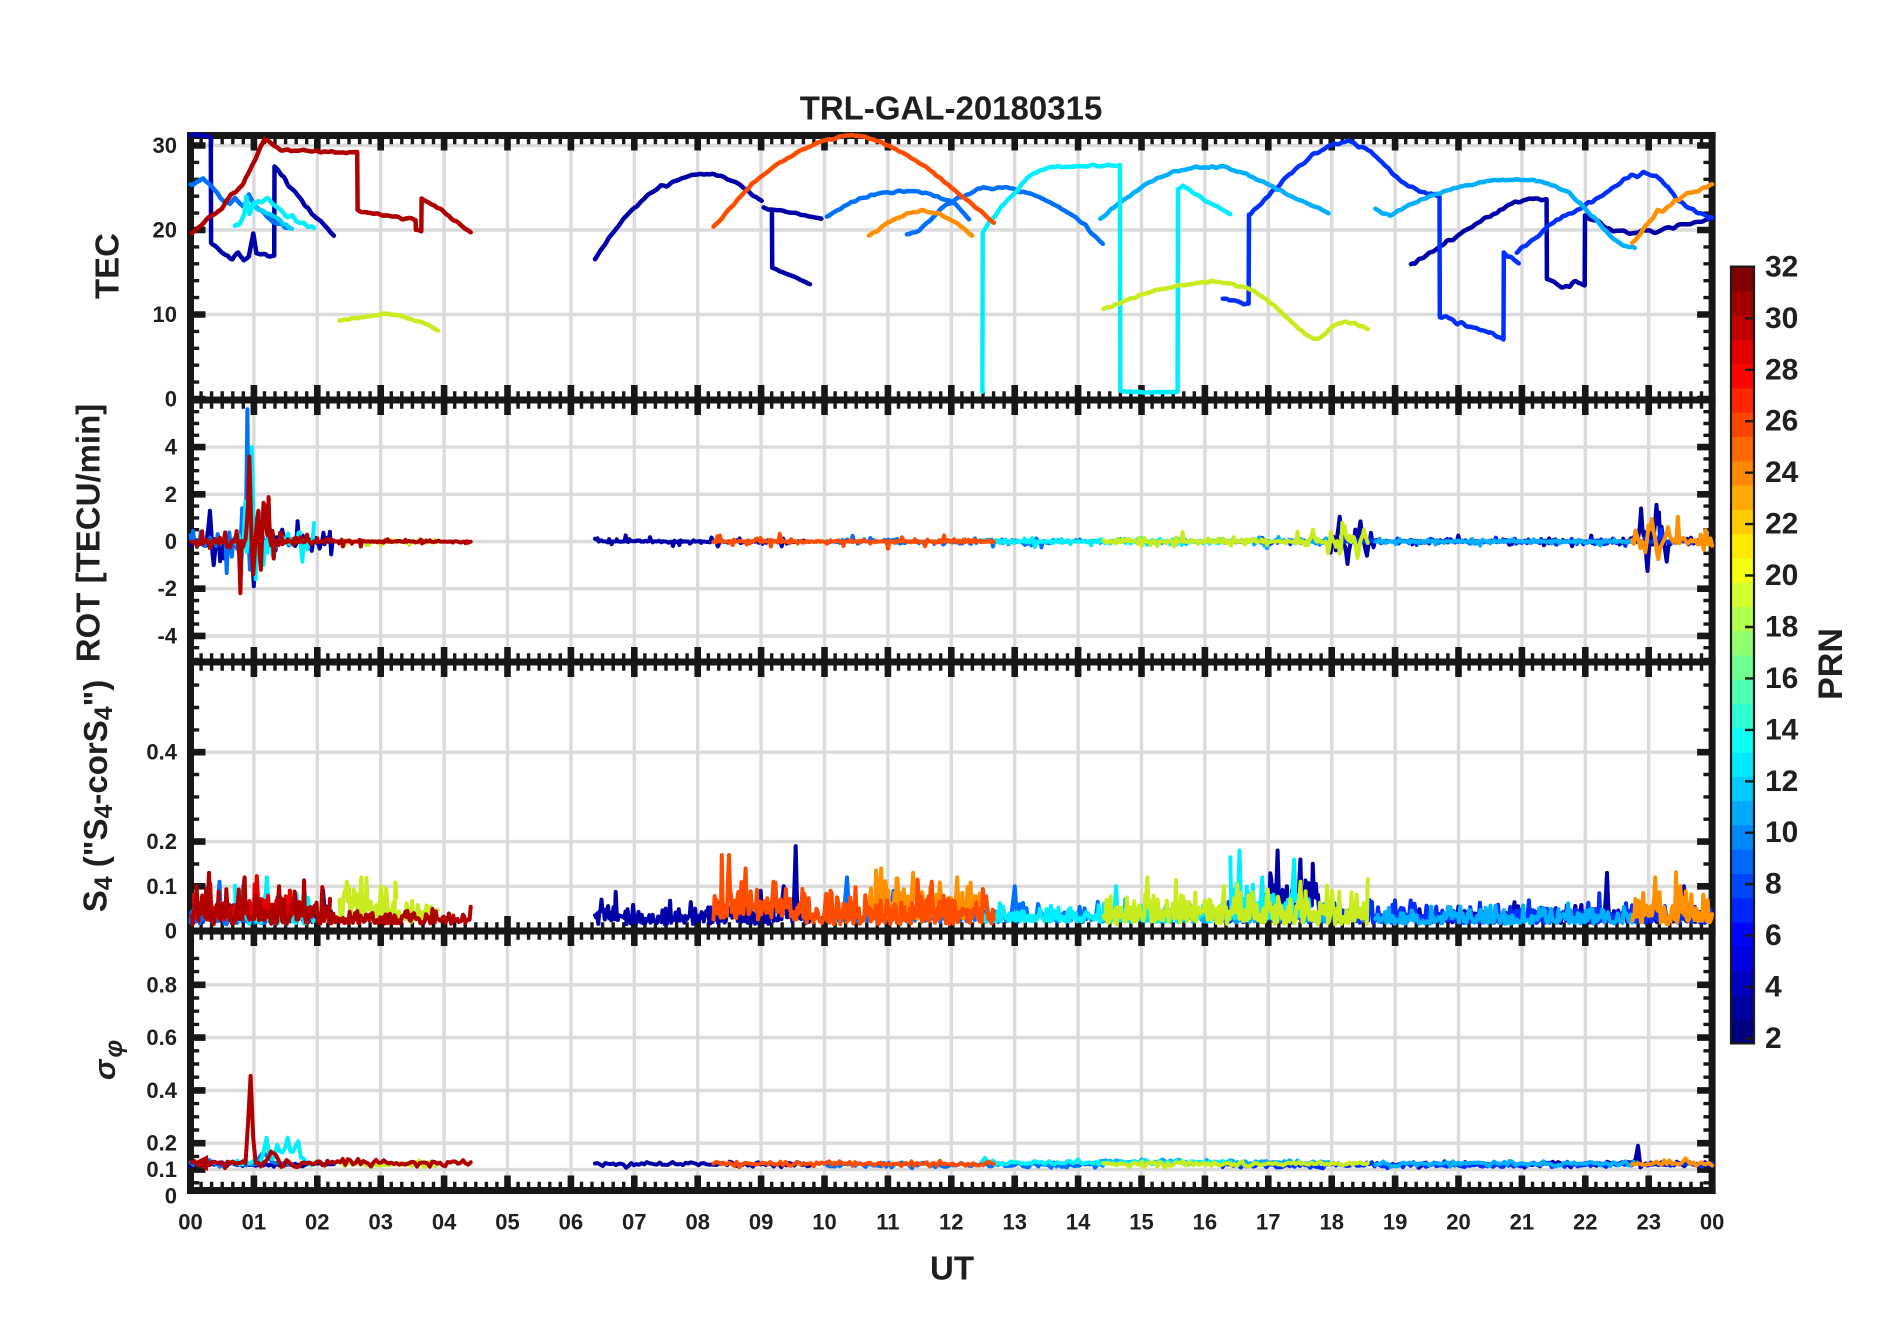 This screenshot has height=1335, width=1902. Describe the element at coordinates (1773, 884) in the screenshot. I see `svg-text: 8` at that location.